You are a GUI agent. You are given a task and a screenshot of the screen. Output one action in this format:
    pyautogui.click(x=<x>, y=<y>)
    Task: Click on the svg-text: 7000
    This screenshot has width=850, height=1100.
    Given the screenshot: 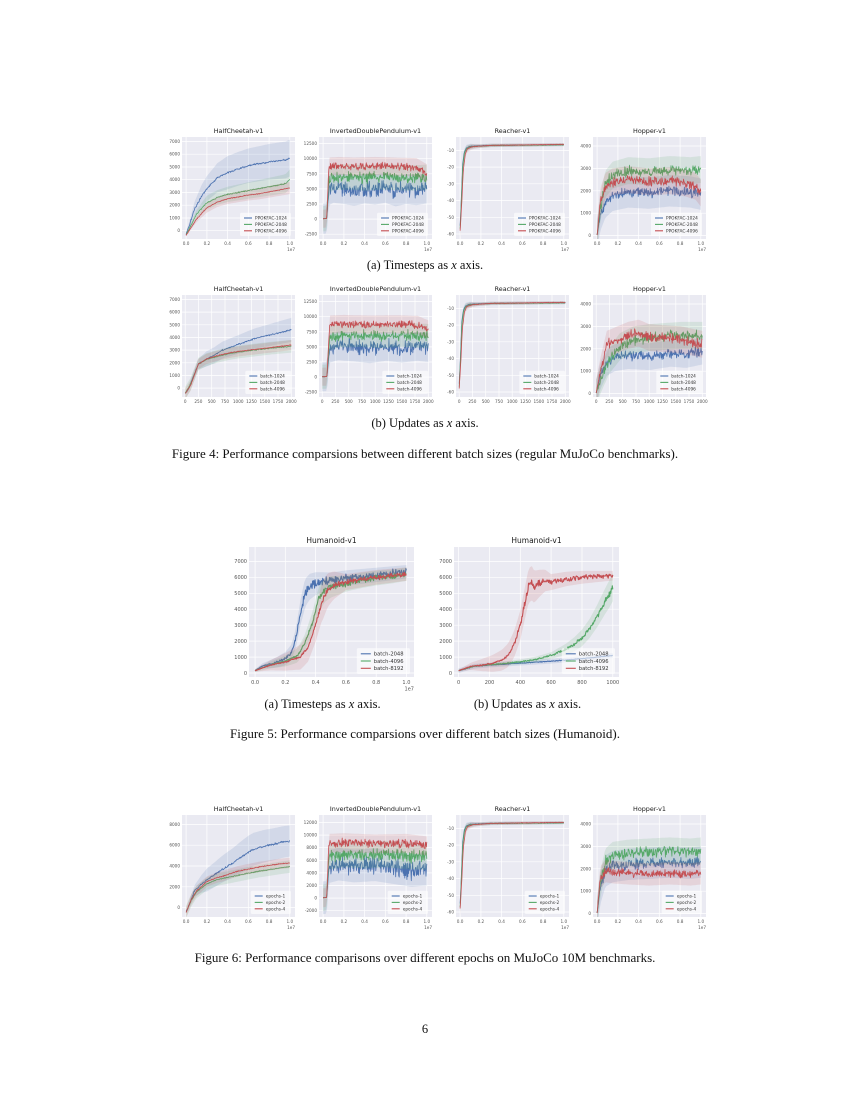 What is the action you would take?
    pyautogui.click(x=174, y=299)
    